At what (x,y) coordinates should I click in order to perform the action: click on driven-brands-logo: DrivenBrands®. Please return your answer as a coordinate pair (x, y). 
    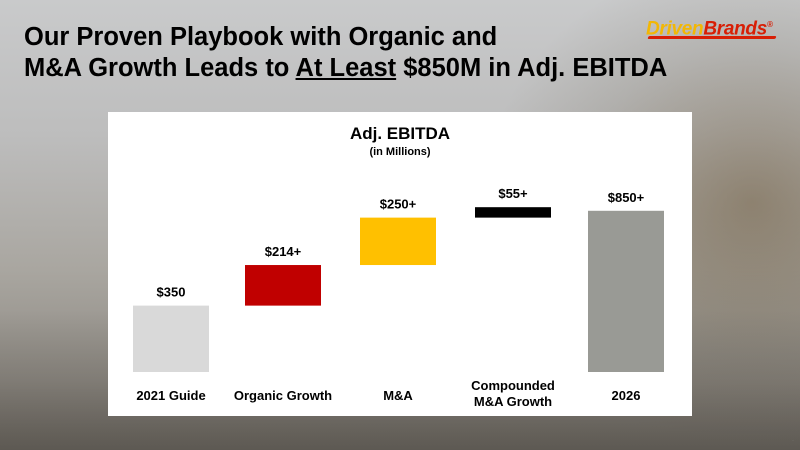
    Looking at the image, I should click on (716, 29).